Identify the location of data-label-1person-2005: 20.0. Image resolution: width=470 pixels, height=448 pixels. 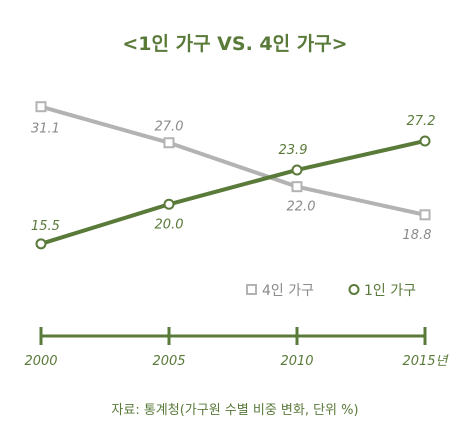
(169, 224).